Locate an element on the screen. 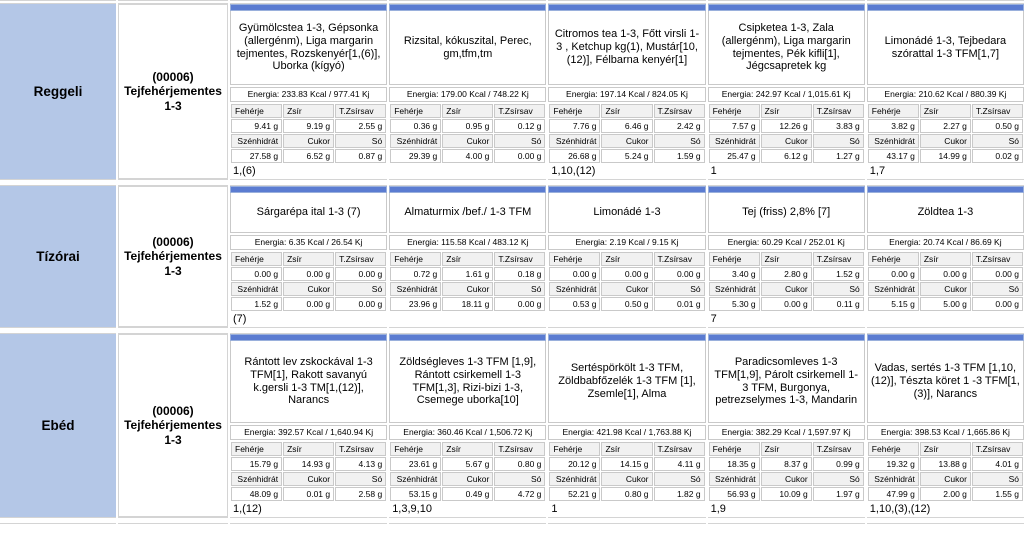 This screenshot has height=545, width=1024. nutrient-label-cukor: Cukor is located at coordinates (786, 141).